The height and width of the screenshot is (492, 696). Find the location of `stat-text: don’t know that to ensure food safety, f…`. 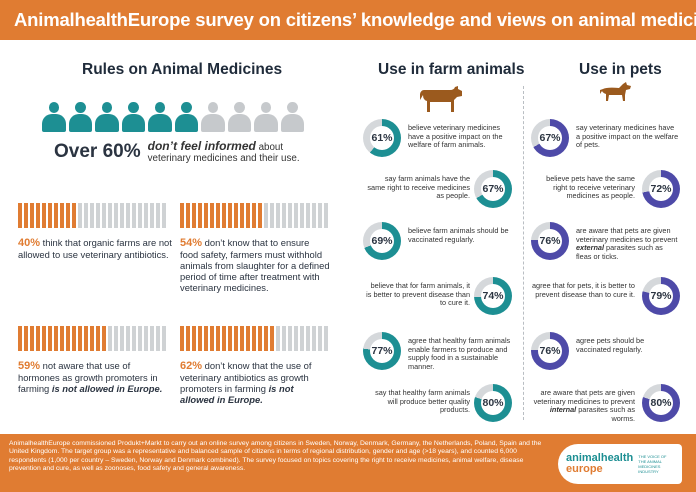

stat-text: don’t know that to ensure food safety, f… is located at coordinates (255, 265).